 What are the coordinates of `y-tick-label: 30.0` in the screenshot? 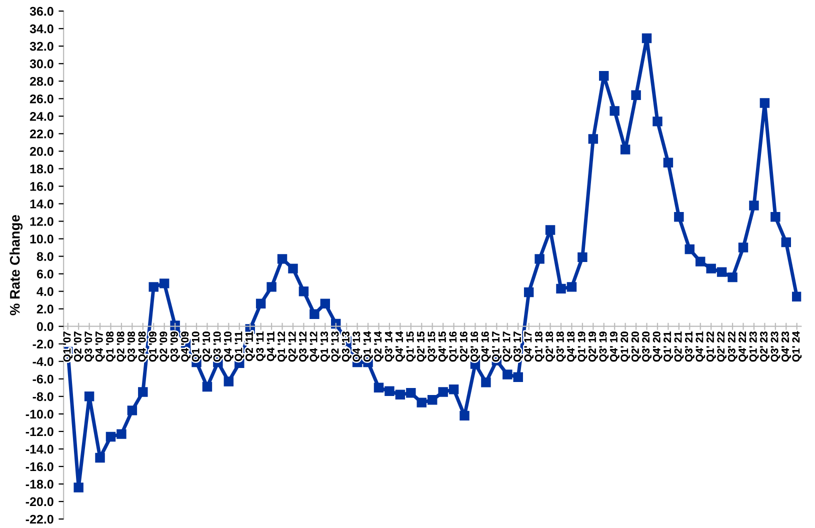 It's located at (42, 63).